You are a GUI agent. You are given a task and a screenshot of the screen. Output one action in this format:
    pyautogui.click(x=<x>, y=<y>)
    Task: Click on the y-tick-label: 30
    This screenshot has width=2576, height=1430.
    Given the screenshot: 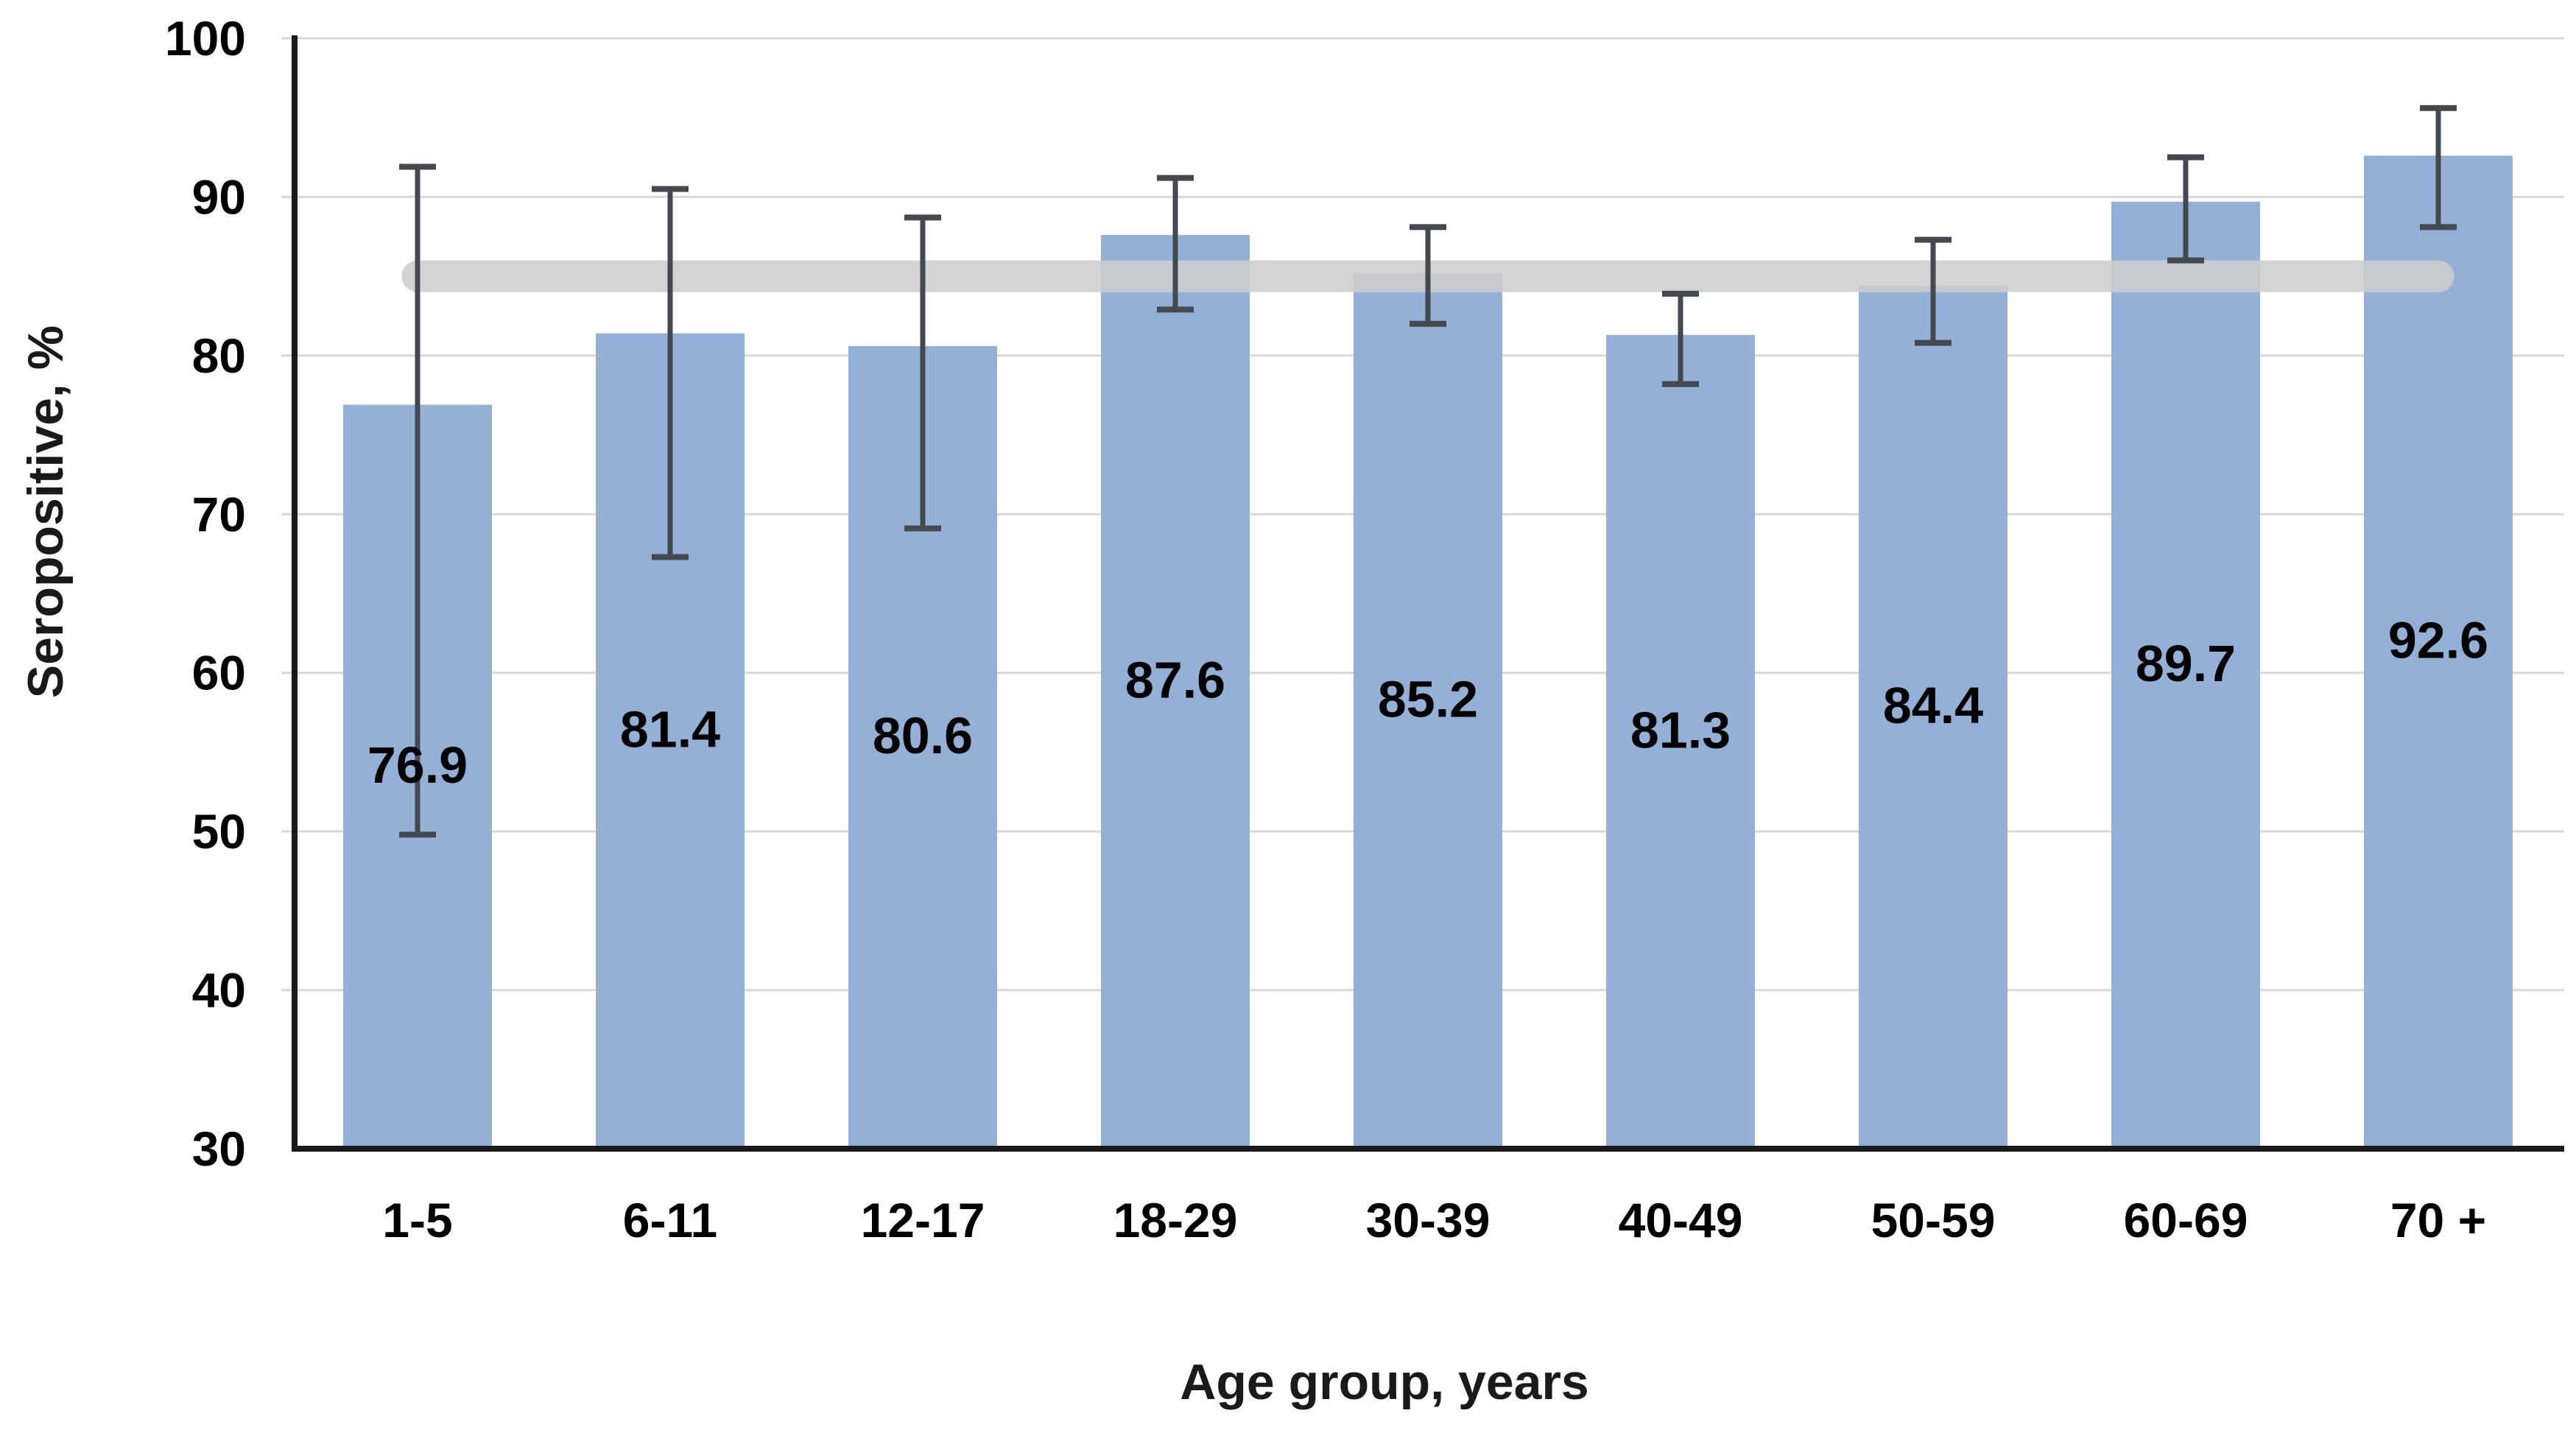 What is the action you would take?
    pyautogui.click(x=219, y=1148)
    